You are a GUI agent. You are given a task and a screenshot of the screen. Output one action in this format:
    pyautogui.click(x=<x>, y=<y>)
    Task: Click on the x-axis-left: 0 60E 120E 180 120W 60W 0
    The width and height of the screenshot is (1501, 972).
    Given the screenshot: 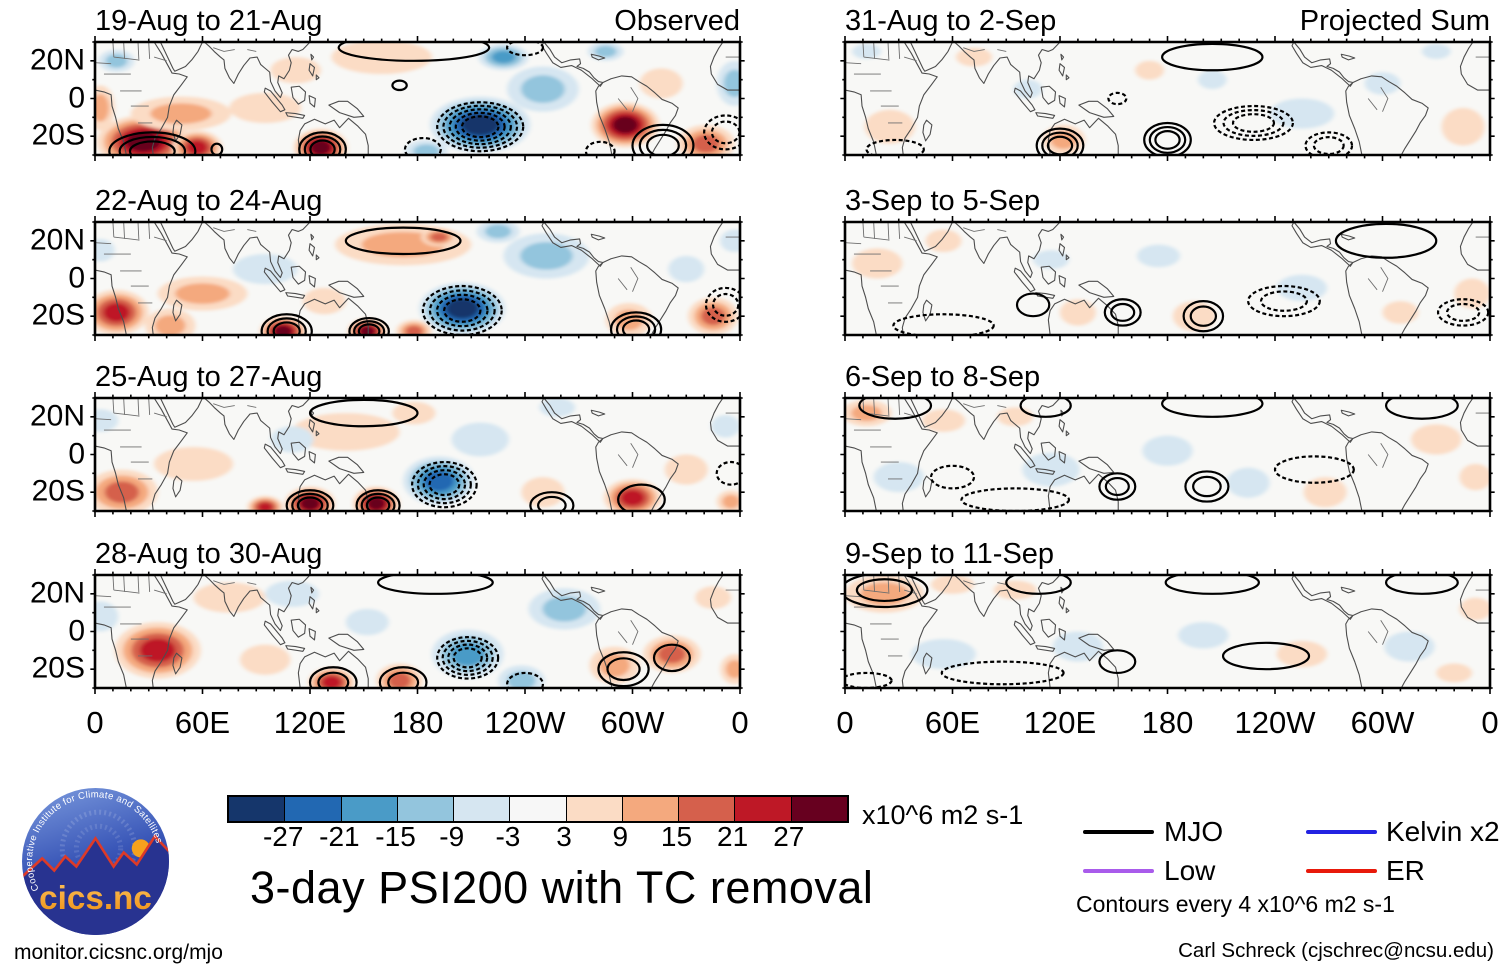 What is the action you would take?
    pyautogui.click(x=417, y=723)
    